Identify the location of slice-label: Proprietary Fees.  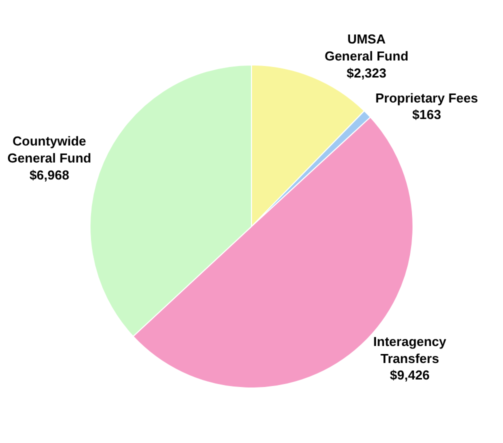
(426, 98).